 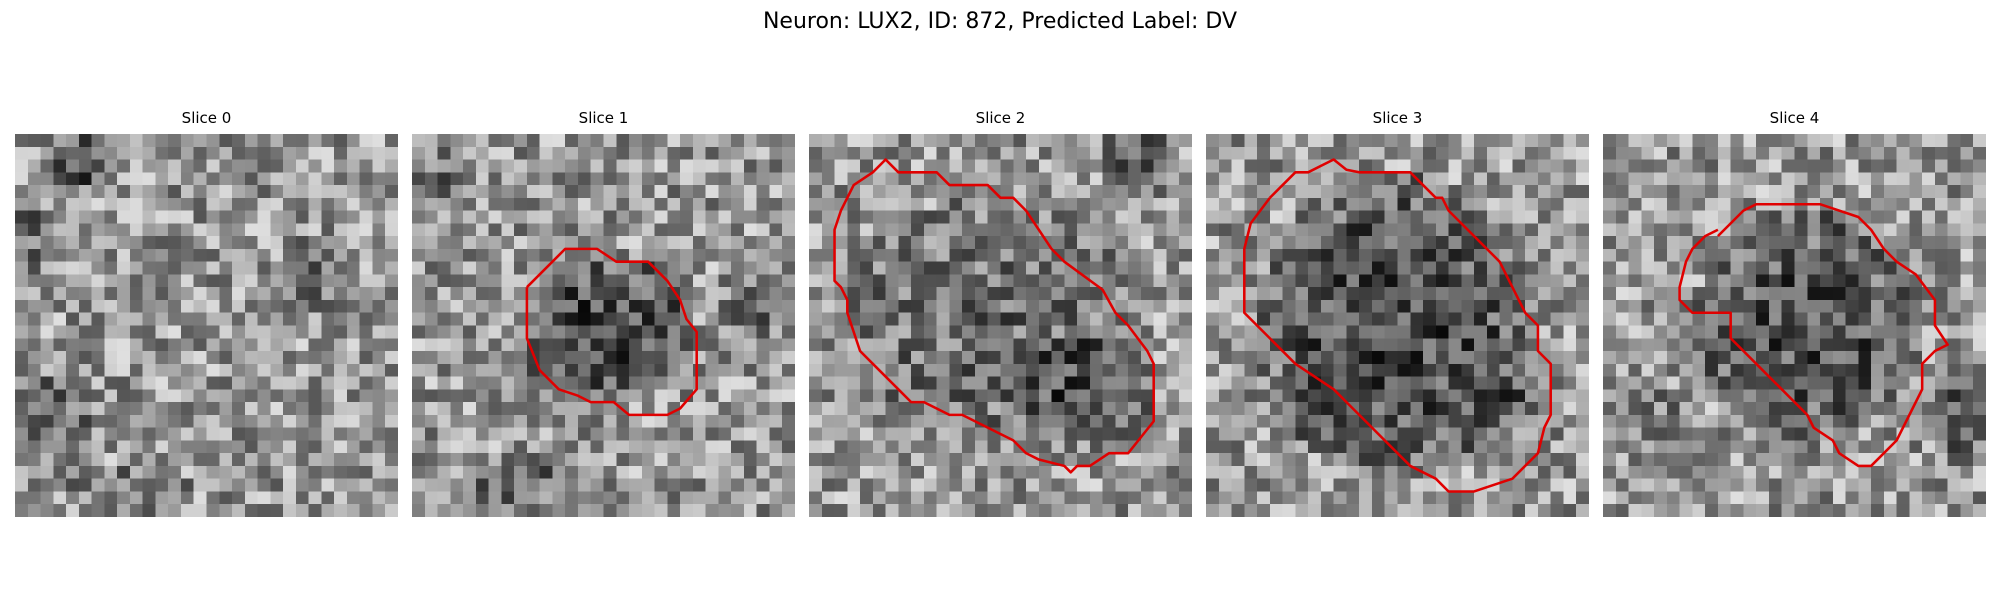 What do you see at coordinates (994, 316) in the screenshot?
I see `segmentation-contour` at bounding box center [994, 316].